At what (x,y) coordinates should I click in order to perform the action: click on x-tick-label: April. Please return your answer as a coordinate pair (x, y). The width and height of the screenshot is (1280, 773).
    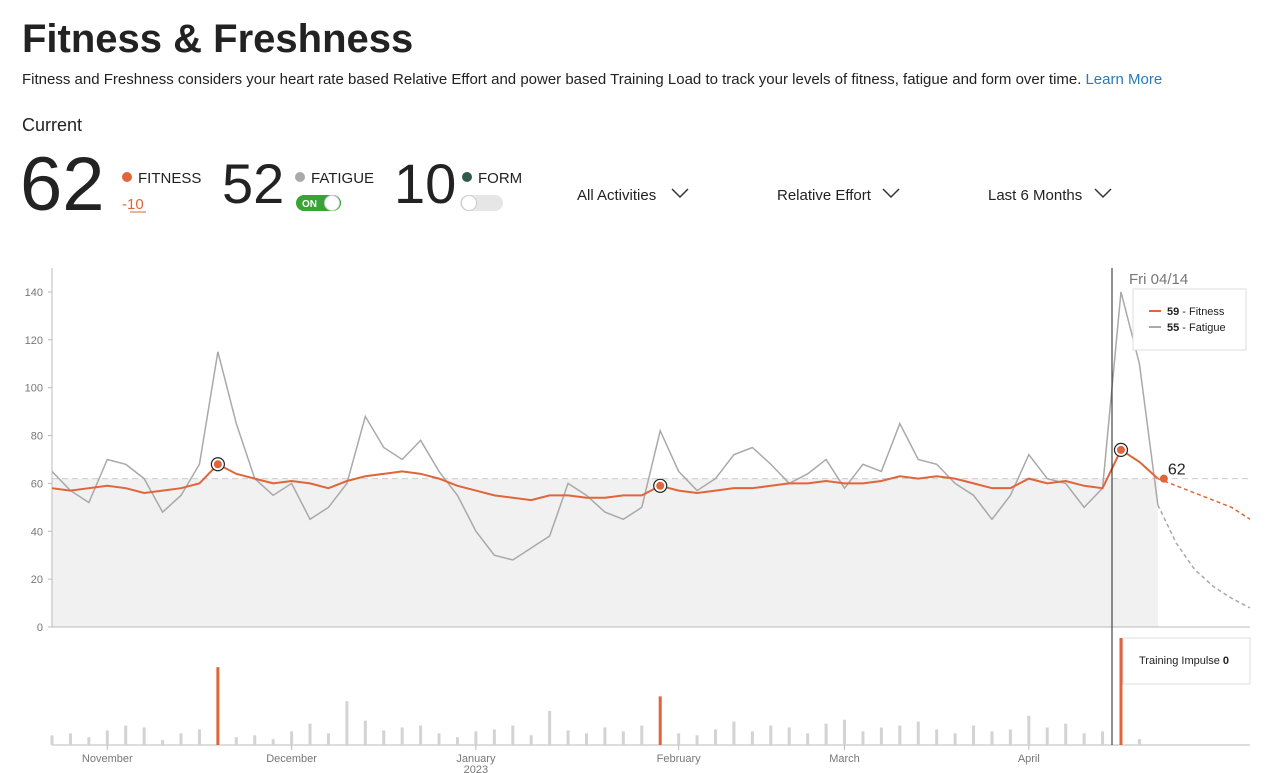
    Looking at the image, I should click on (1029, 759).